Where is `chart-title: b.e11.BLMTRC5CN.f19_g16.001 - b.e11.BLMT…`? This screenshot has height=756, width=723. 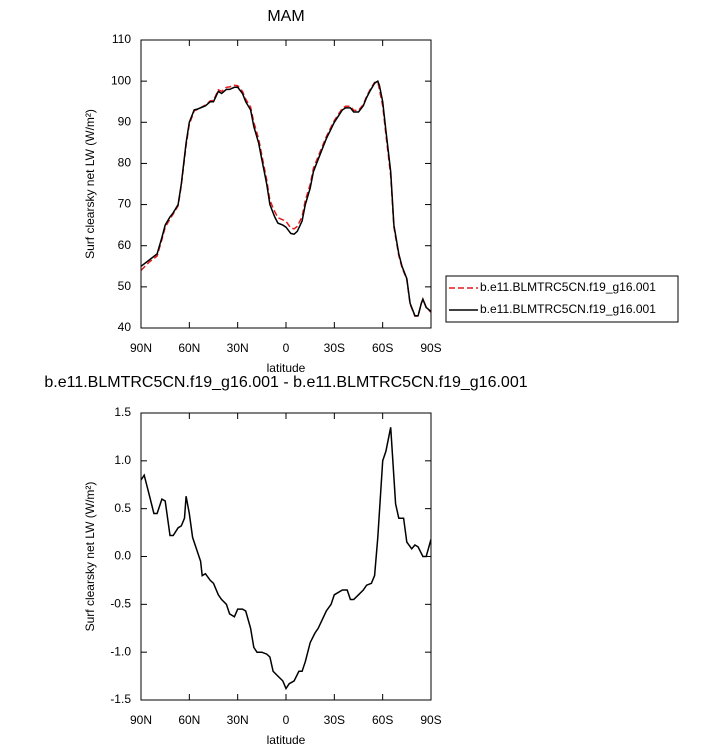 chart-title: b.e11.BLMTRC5CN.f19_g16.001 - b.e11.BLMT… is located at coordinates (285, 382).